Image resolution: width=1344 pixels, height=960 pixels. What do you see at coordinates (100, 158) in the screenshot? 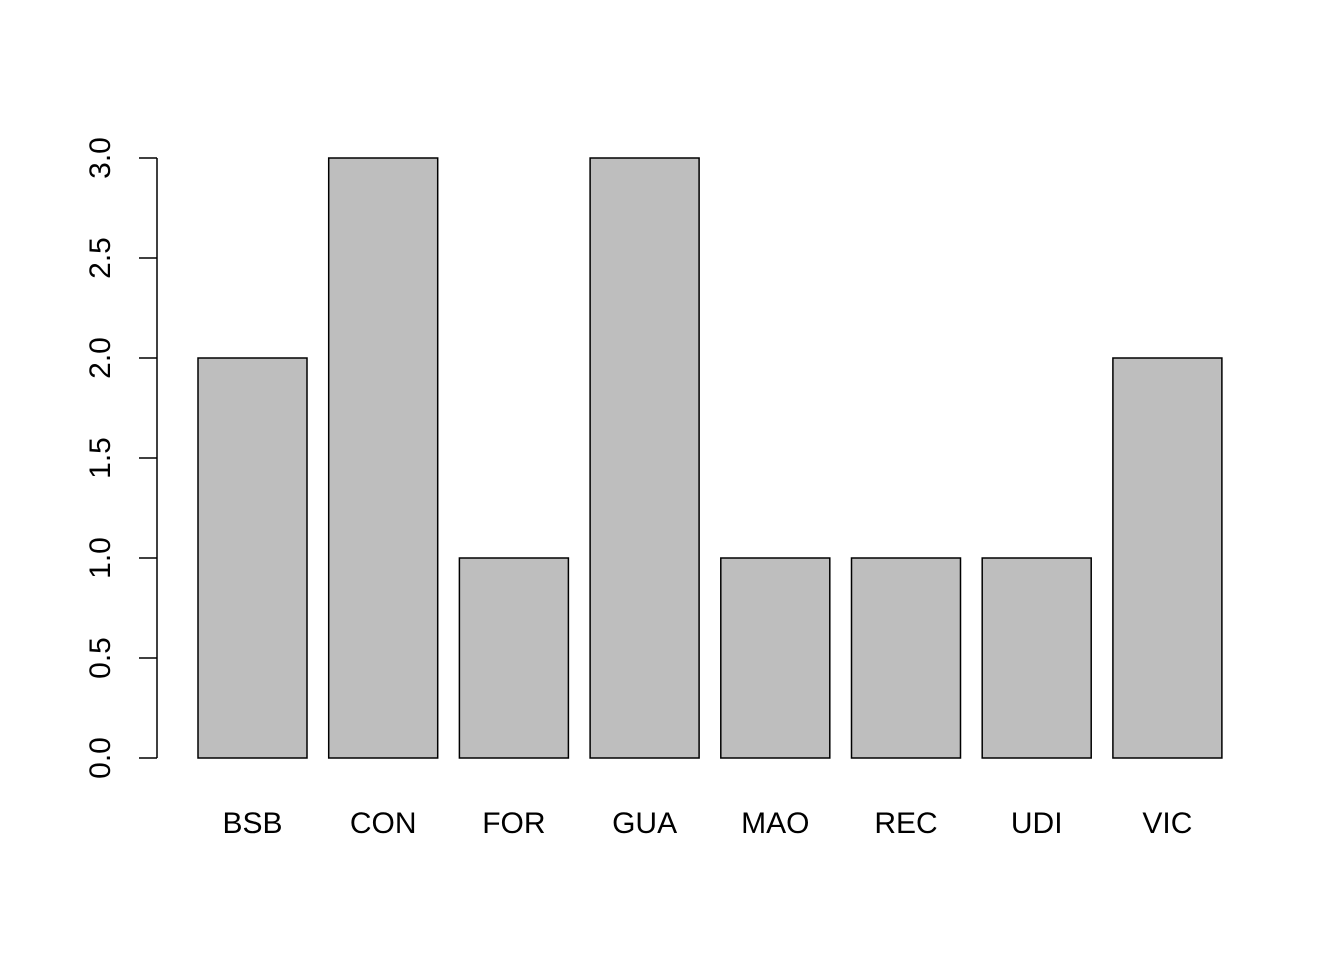
I see `y-tick-label: 3.0` at bounding box center [100, 158].